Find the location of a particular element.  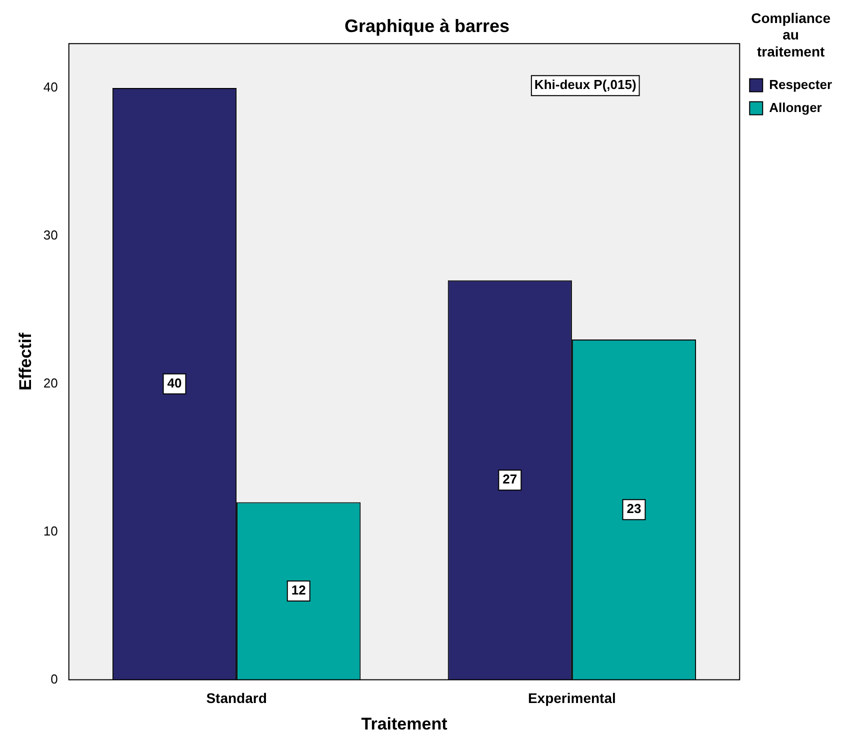

y-tick-label: 10 is located at coordinates (50, 530).